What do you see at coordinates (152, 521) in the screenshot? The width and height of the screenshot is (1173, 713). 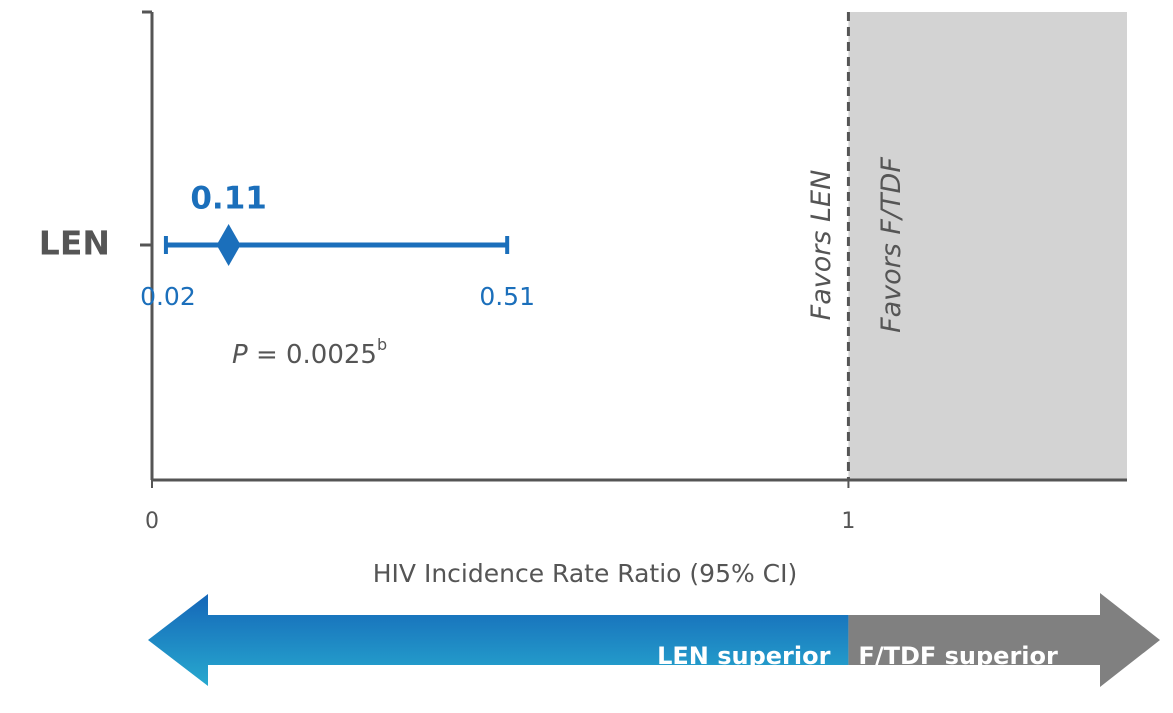 I see `x-tick-label: 0` at bounding box center [152, 521].